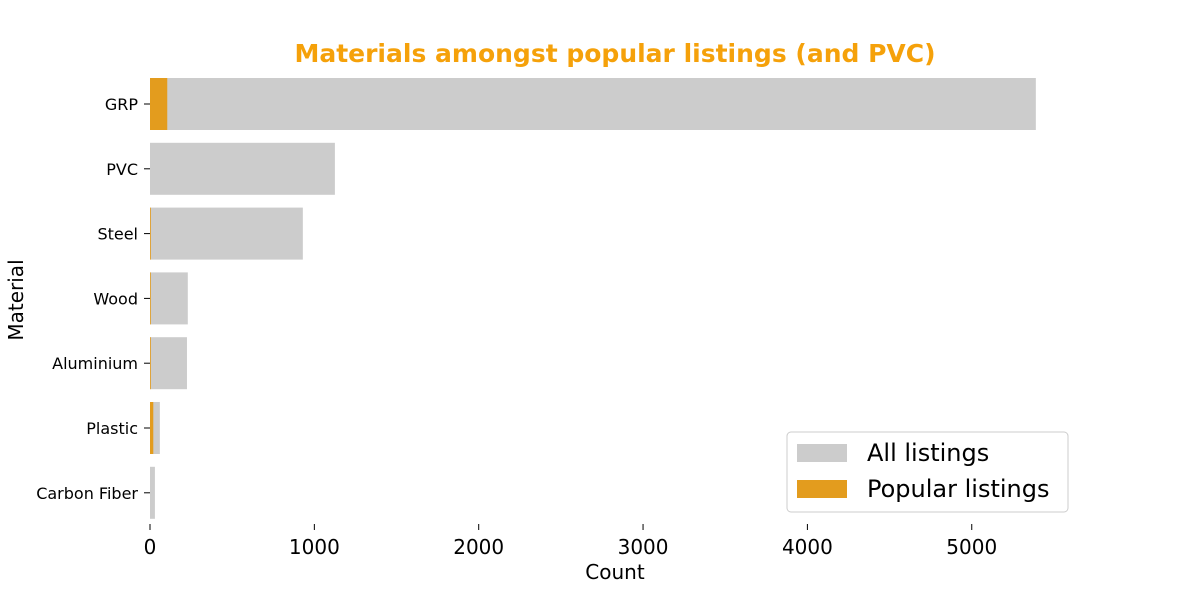 Image resolution: width=1200 pixels, height=600 pixels. I want to click on category-label-grp: GRP, so click(122, 104).